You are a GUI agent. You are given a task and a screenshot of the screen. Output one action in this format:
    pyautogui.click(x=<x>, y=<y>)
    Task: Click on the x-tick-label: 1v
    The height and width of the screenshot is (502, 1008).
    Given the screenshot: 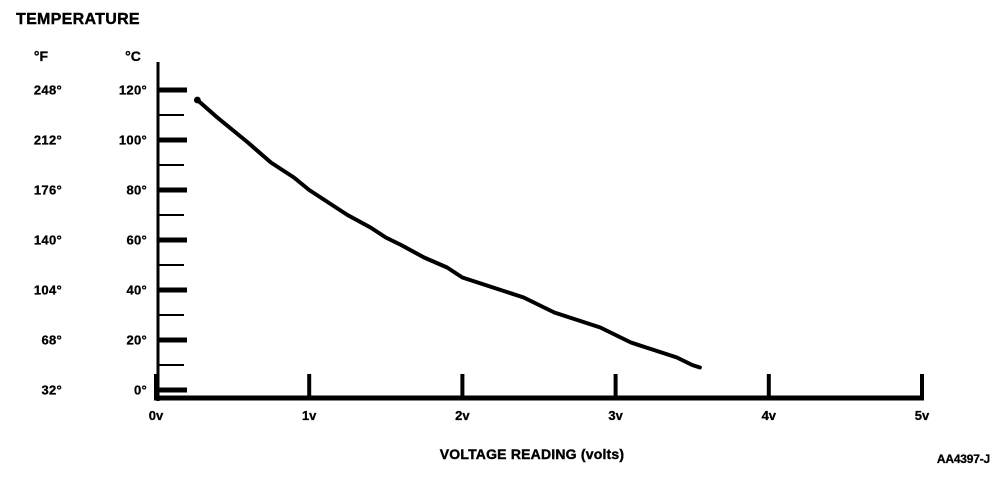 What is the action you would take?
    pyautogui.click(x=309, y=415)
    